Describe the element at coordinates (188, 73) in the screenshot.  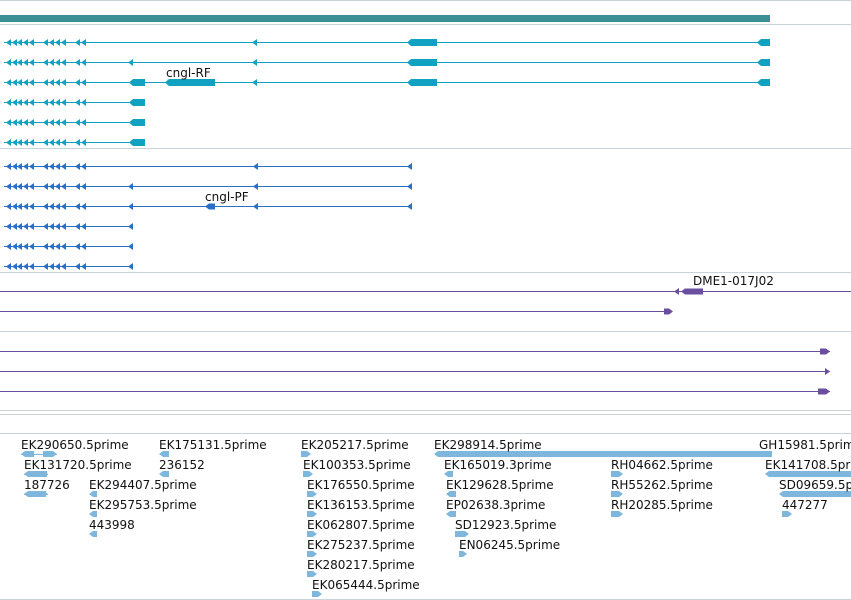
I see `transcript-label-rf: cngl-RF` at that location.